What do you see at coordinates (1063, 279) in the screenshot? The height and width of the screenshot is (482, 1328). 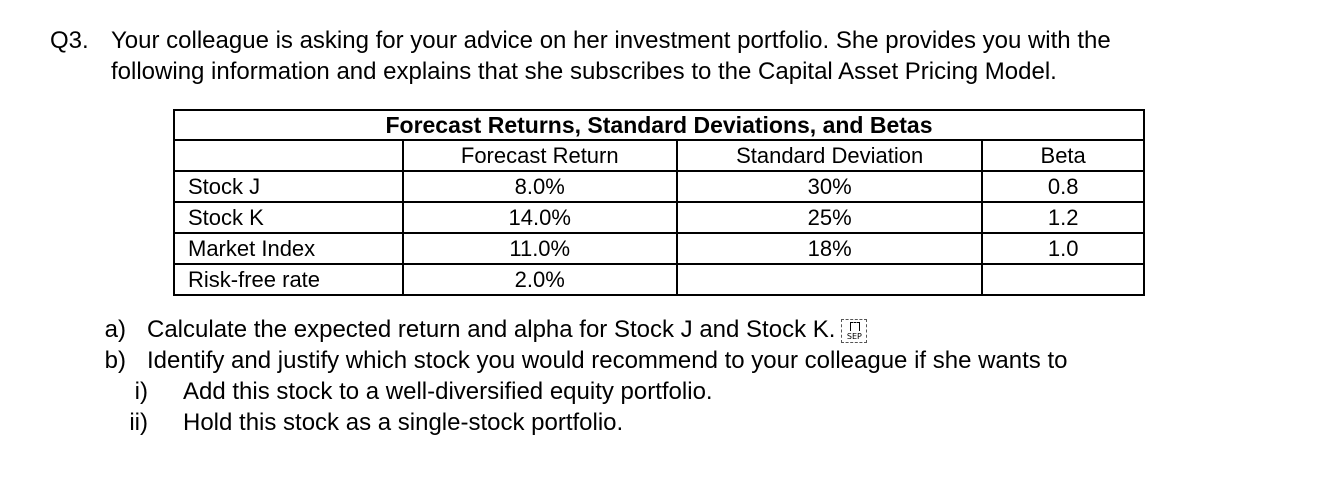 I see `cell-beta` at bounding box center [1063, 279].